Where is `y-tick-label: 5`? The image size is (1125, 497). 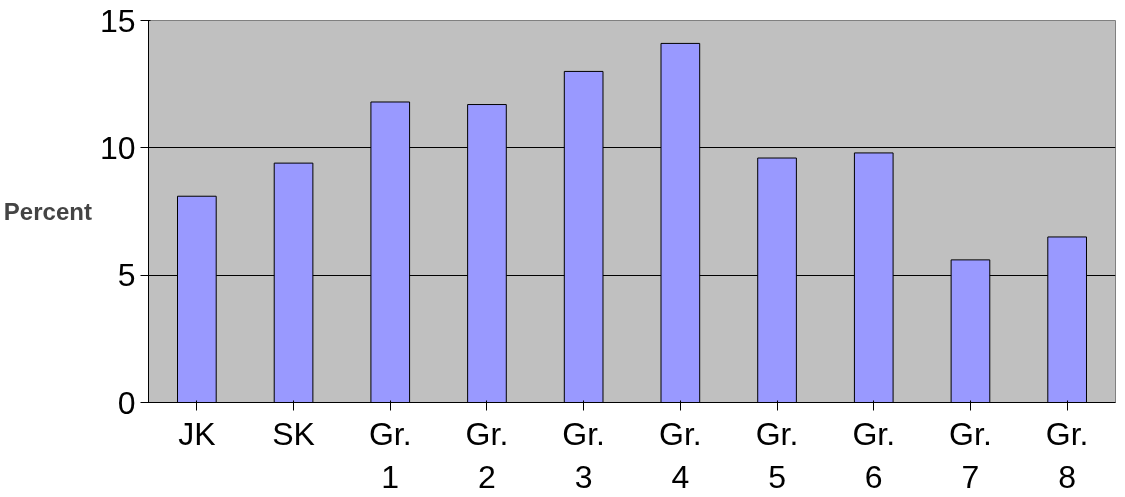 y-tick-label: 5 is located at coordinates (126, 275).